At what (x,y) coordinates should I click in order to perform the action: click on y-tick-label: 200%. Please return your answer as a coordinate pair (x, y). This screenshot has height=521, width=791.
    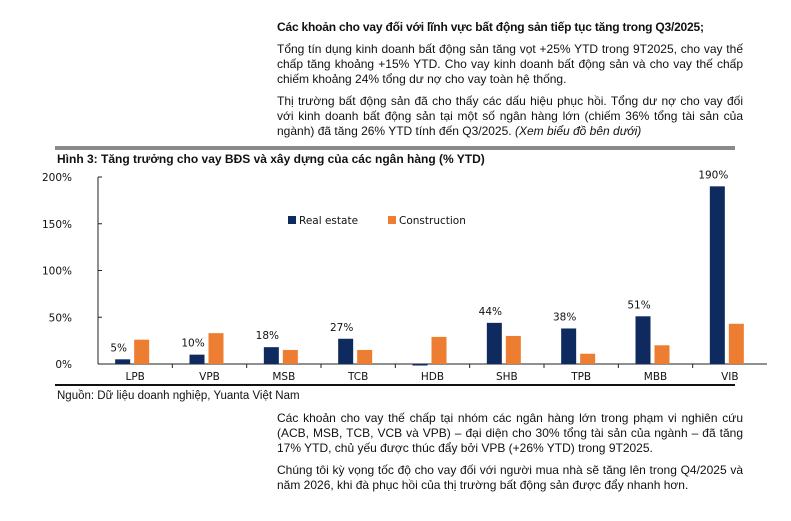
    Looking at the image, I should click on (57, 178).